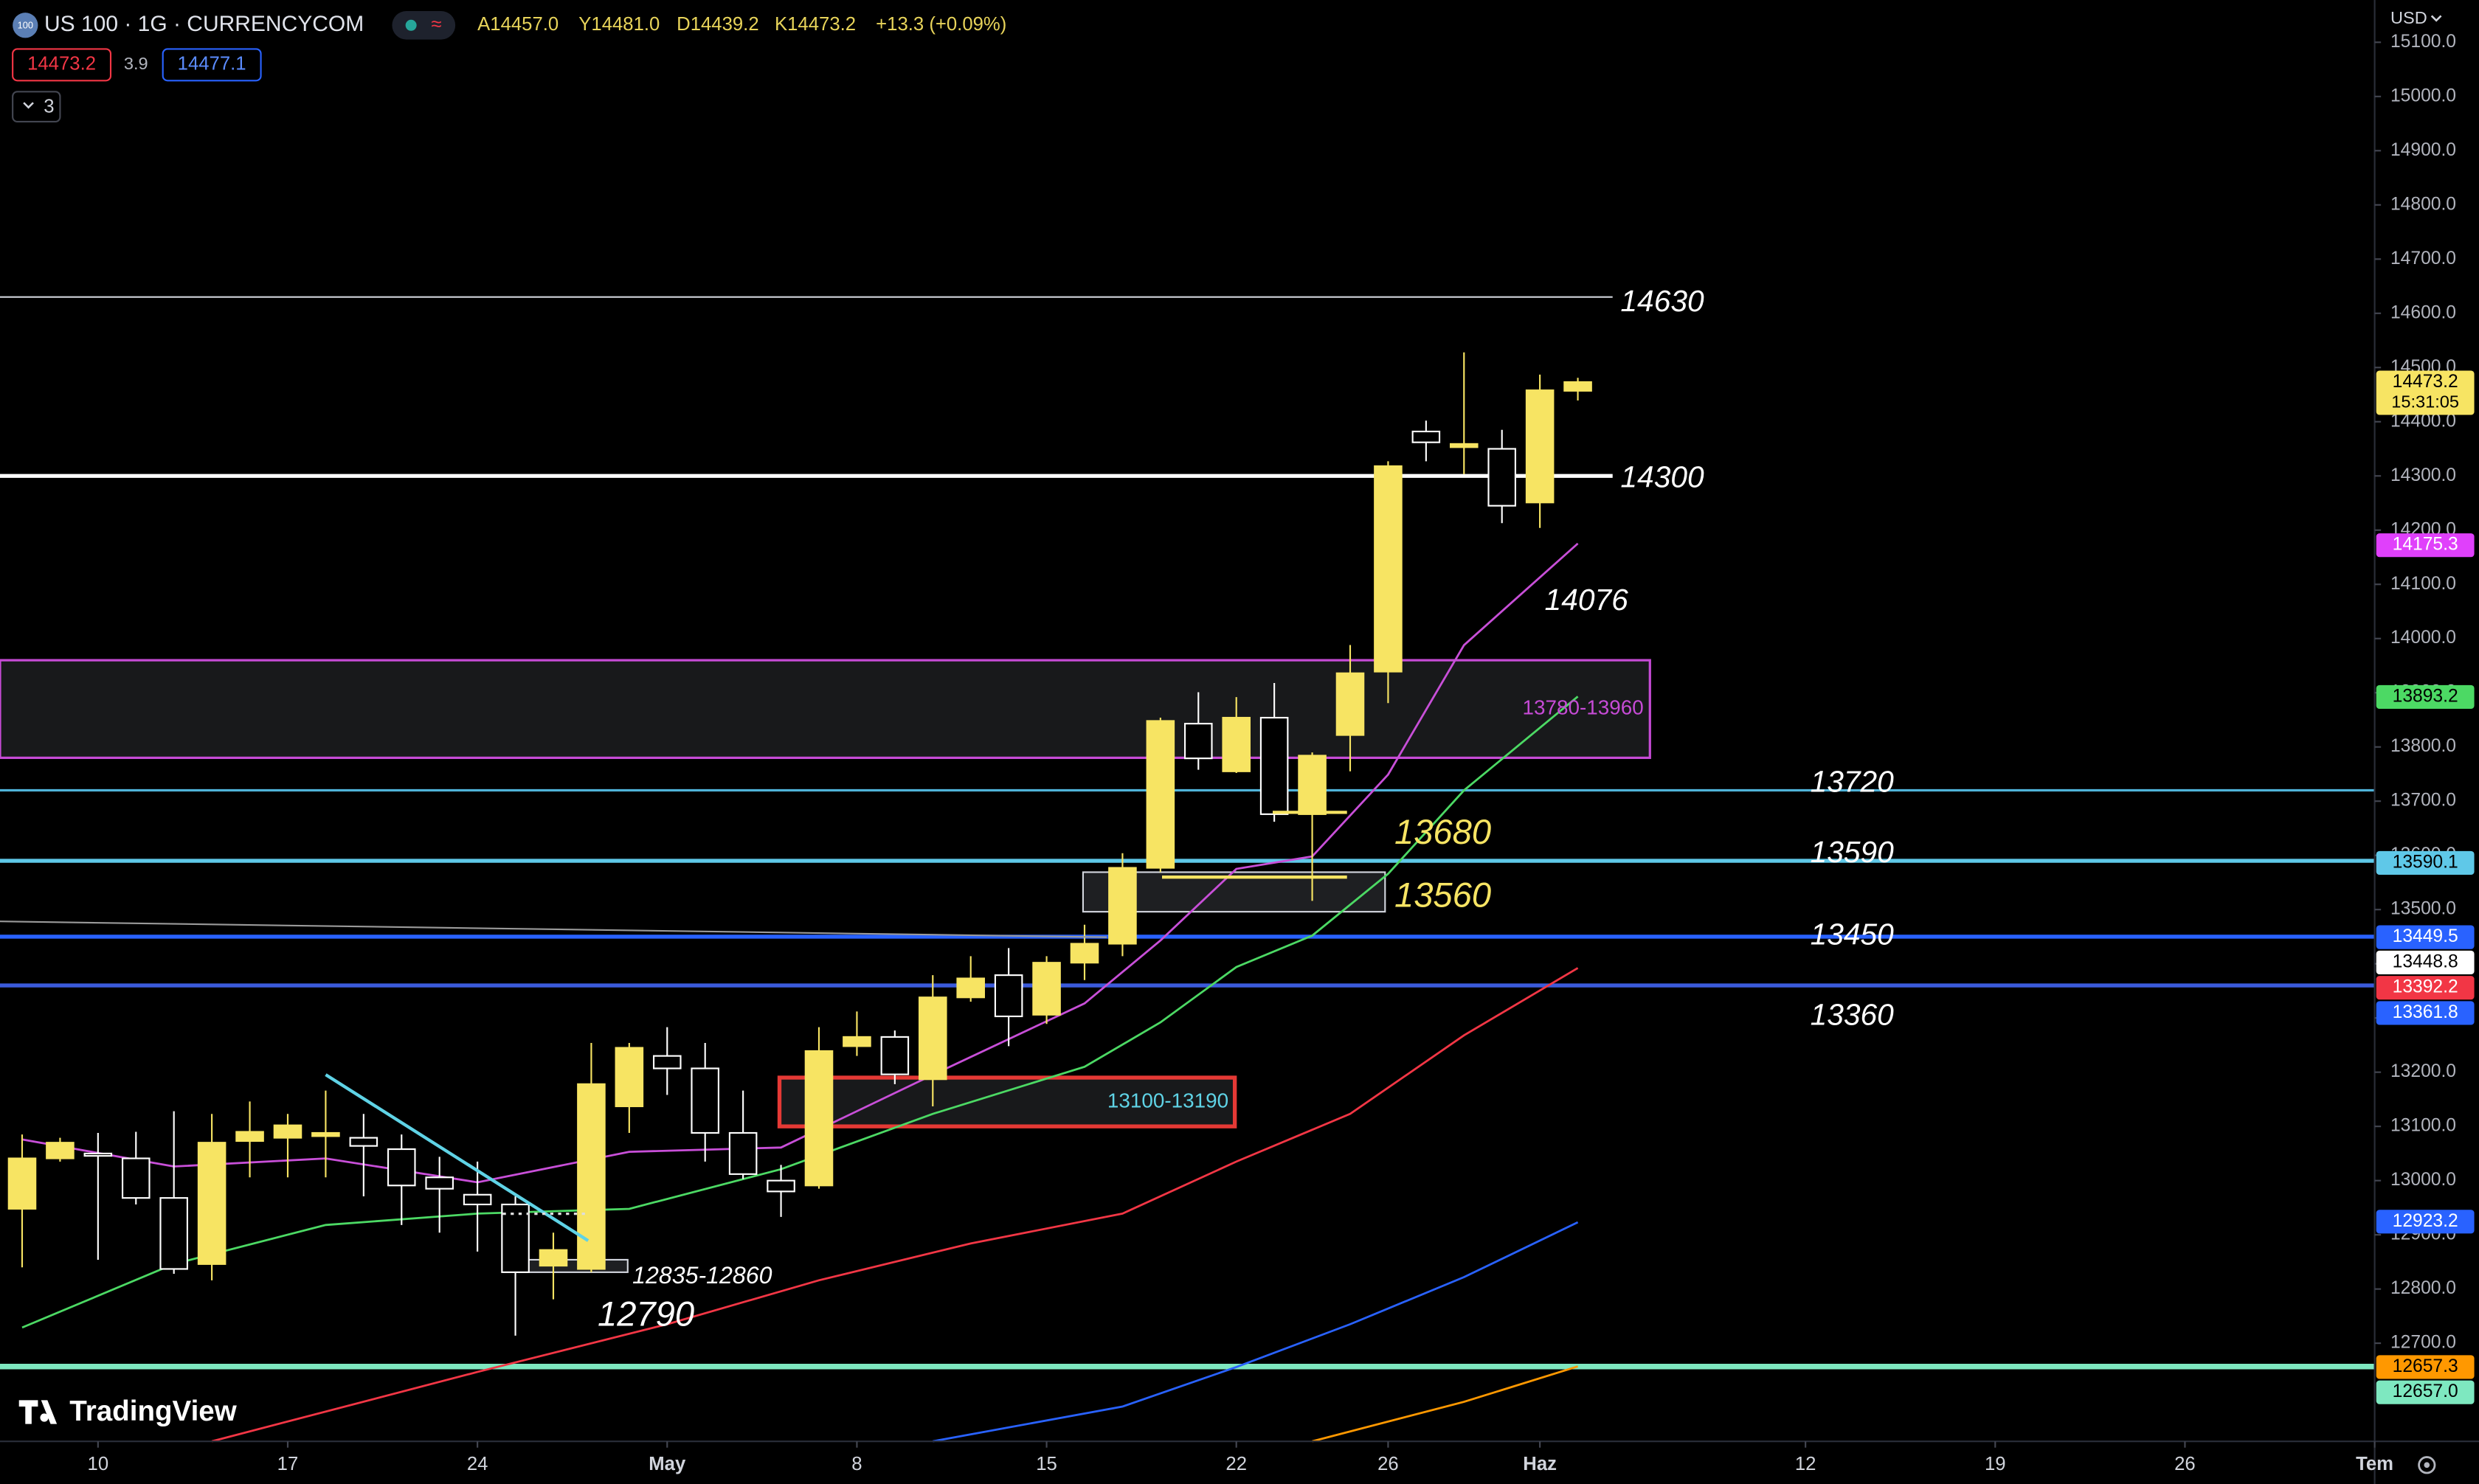 Image resolution: width=2479 pixels, height=1484 pixels. I want to click on currency: USD, so click(2408, 17).